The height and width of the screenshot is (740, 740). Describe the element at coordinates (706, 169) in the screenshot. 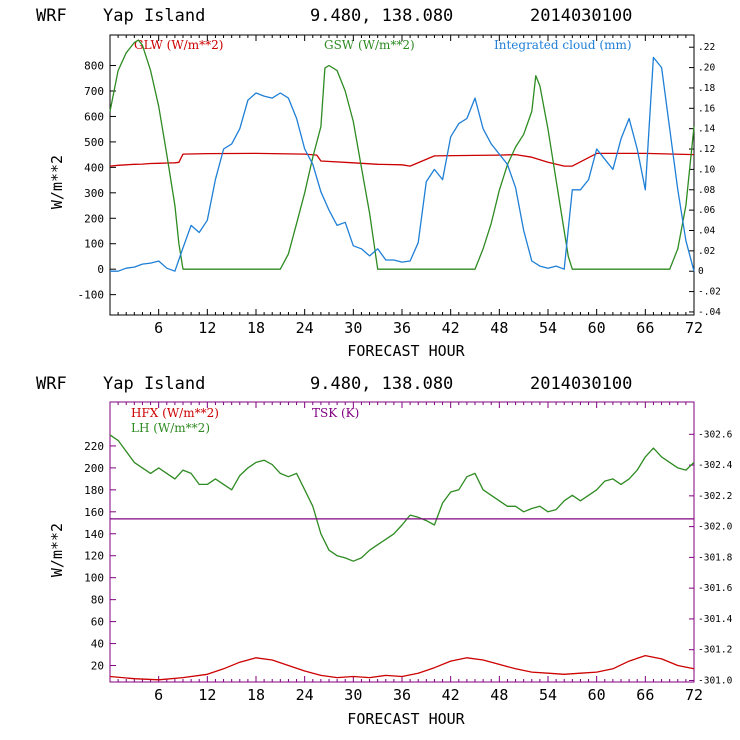

I see `top-y2-tick-label: .10` at that location.